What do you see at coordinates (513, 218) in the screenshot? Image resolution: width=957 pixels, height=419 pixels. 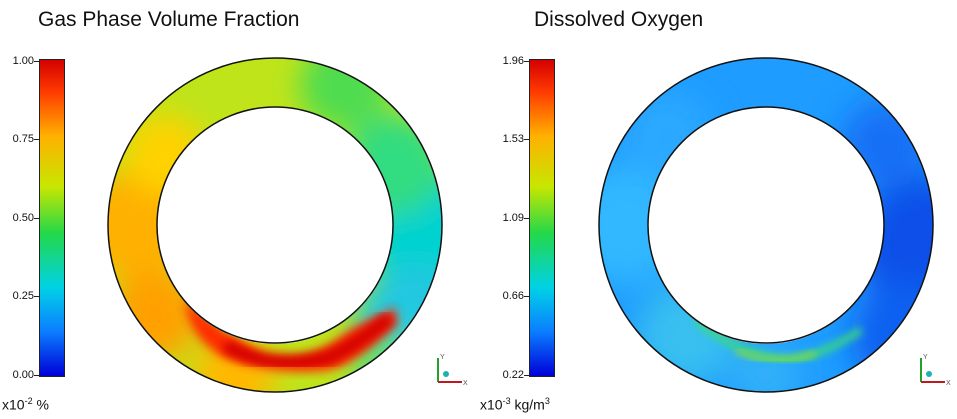 I see `colorbar-tick-label: 1.09` at bounding box center [513, 218].